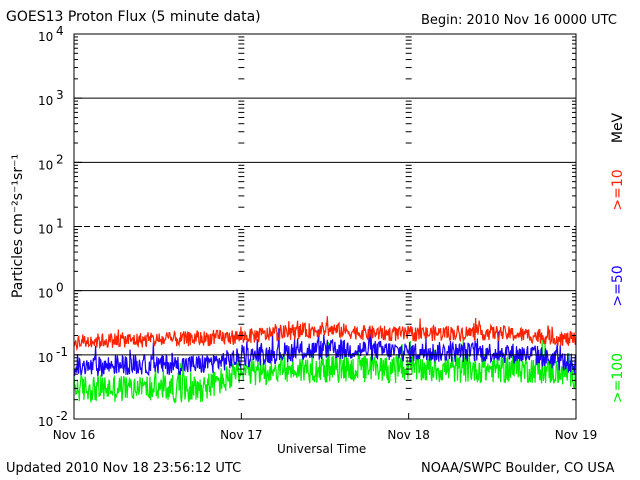  I want to click on y-tick-label: 10 -1, so click(53, 355).